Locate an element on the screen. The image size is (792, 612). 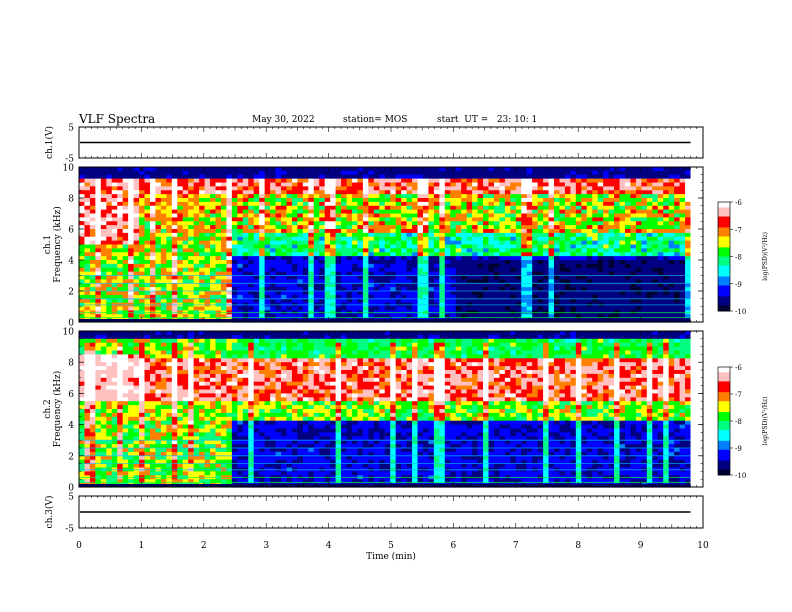
xtick-label: 3 is located at coordinates (266, 546).